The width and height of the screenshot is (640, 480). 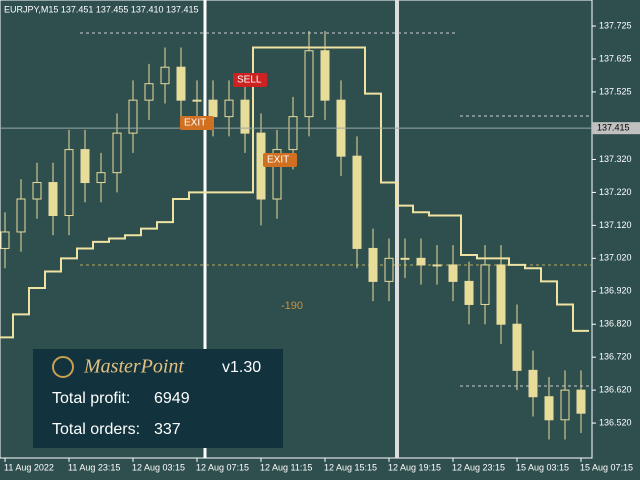 I want to click on signal-label: SELL, so click(x=249, y=80).